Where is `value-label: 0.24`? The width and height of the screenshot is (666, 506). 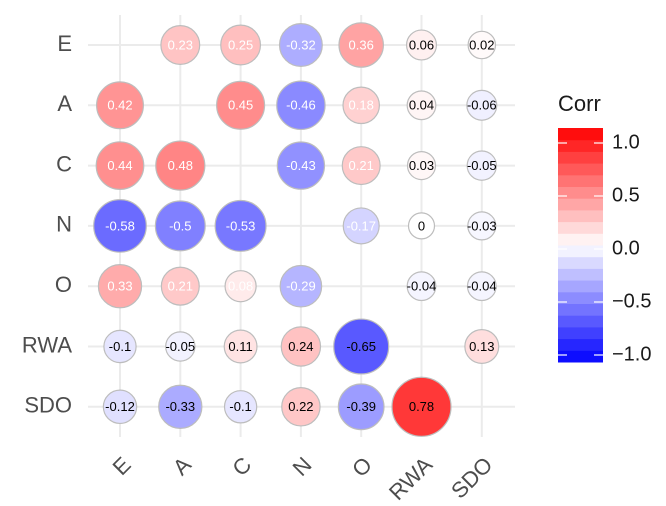 value-label: 0.24 is located at coordinates (300, 346).